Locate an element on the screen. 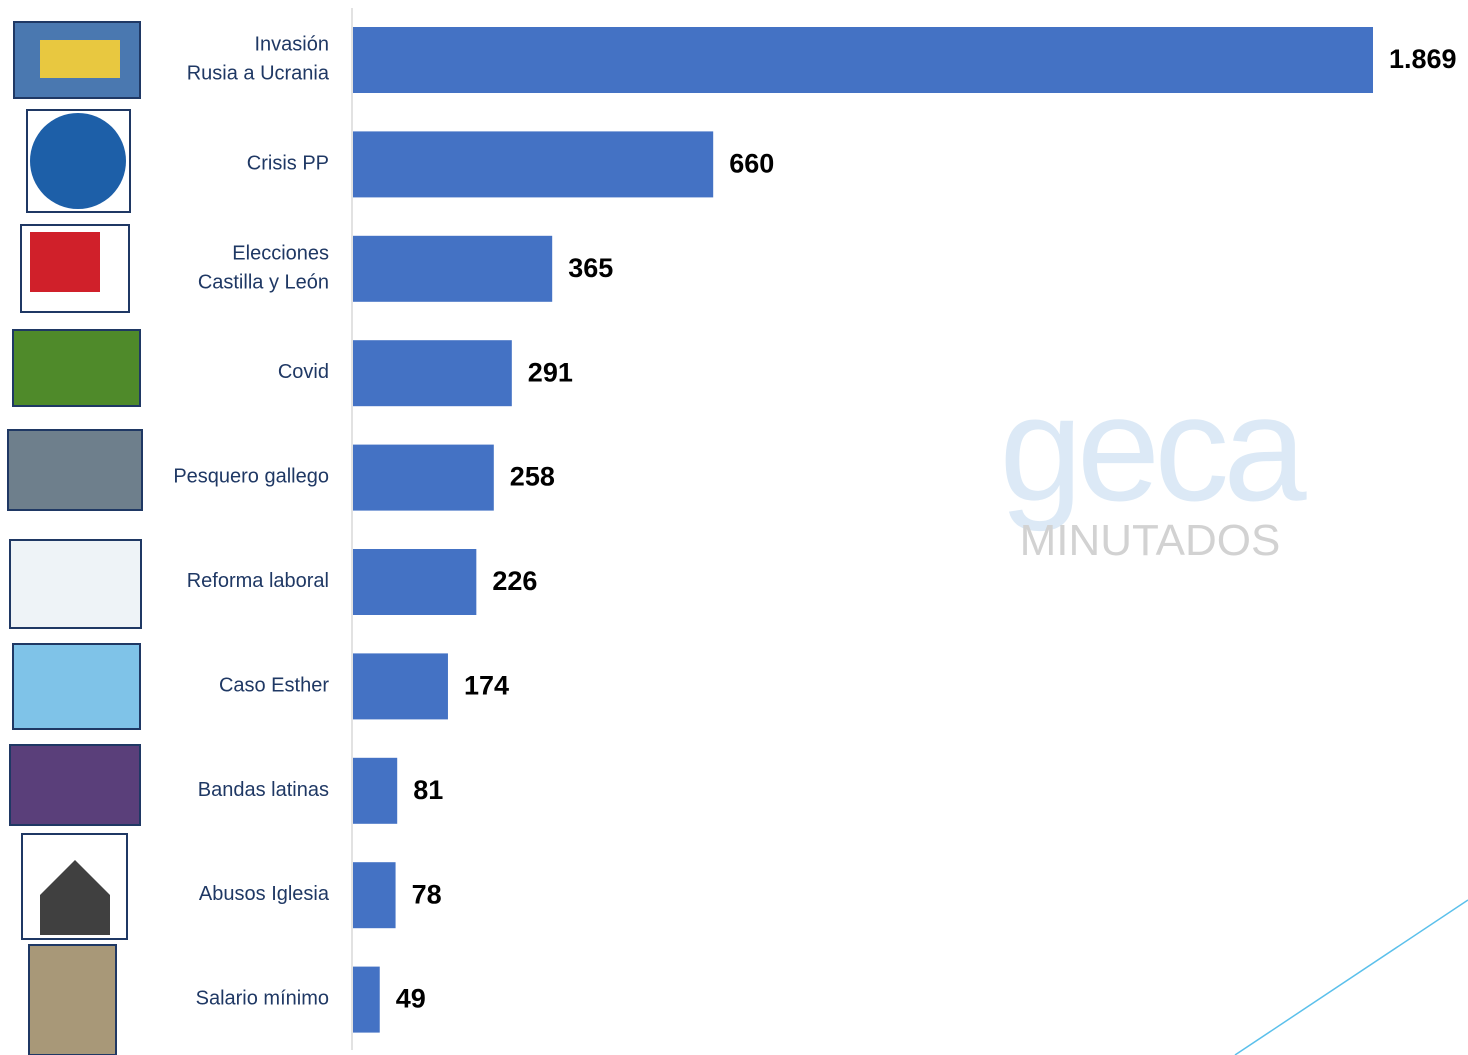 The width and height of the screenshot is (1468, 1055). data-label: 174 is located at coordinates (486, 686).